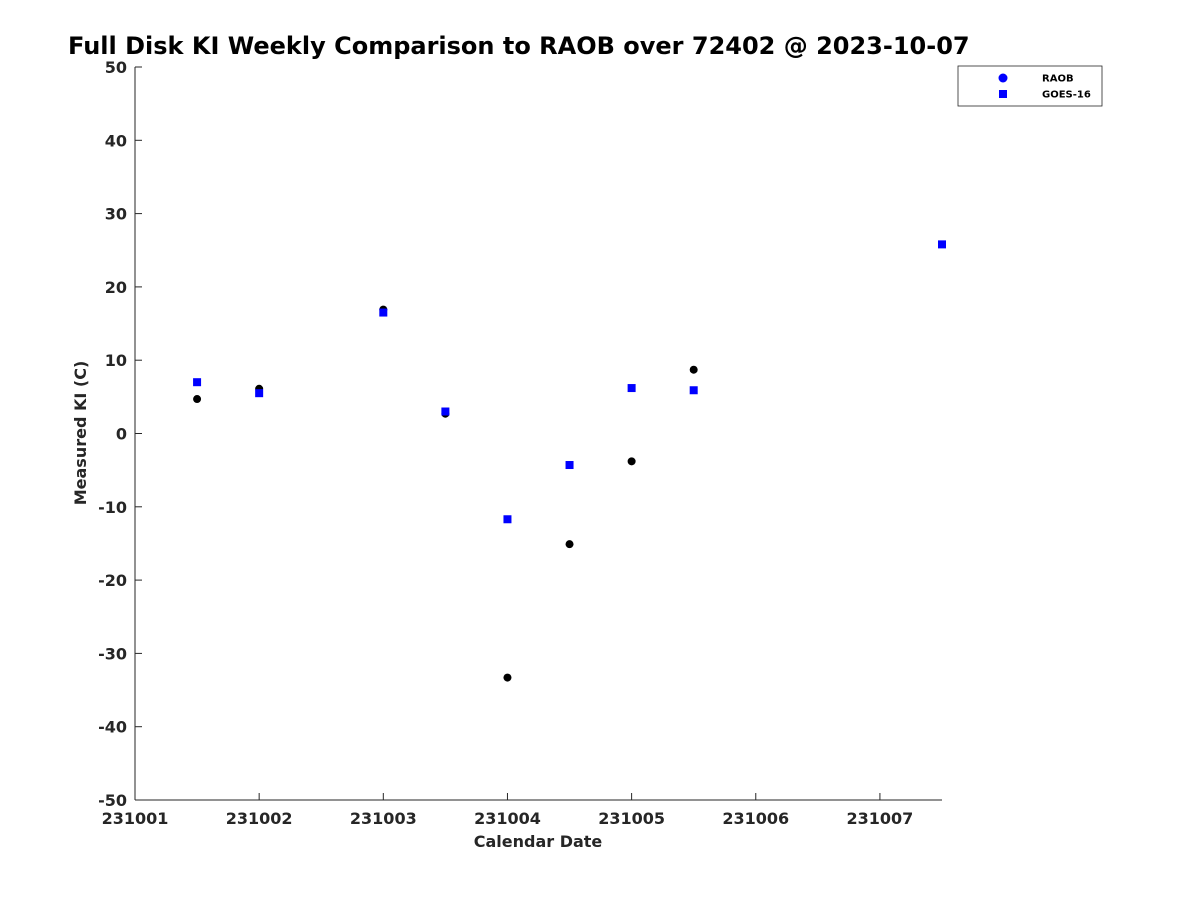 The image size is (1200, 900). I want to click on y-axis-label: Measured KI (C), so click(80, 433).